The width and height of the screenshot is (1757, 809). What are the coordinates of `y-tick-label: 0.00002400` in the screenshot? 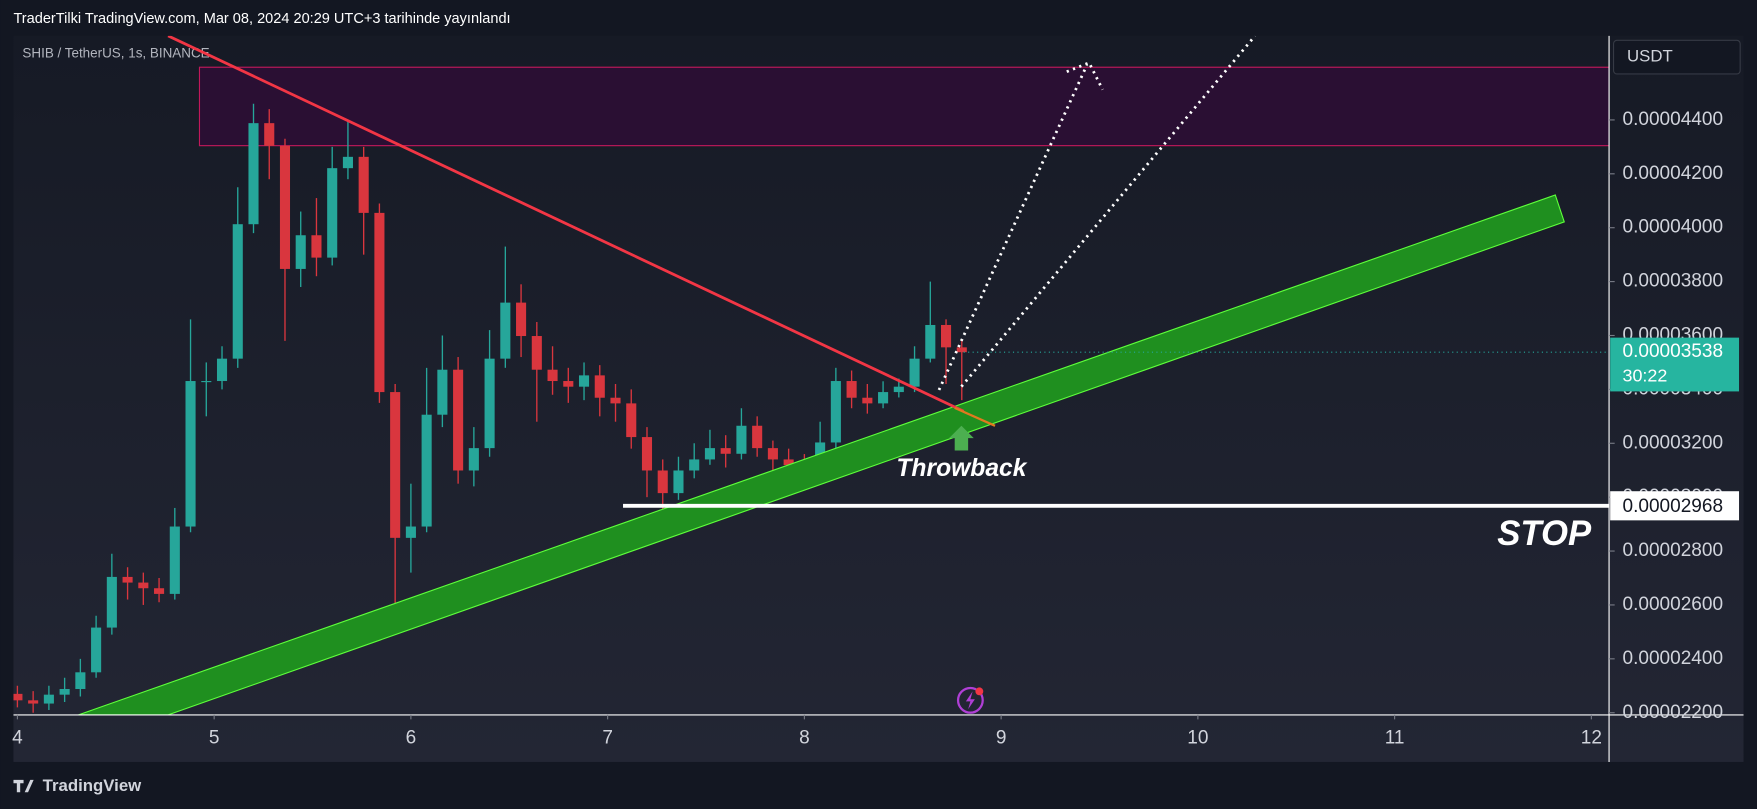 It's located at (1673, 658).